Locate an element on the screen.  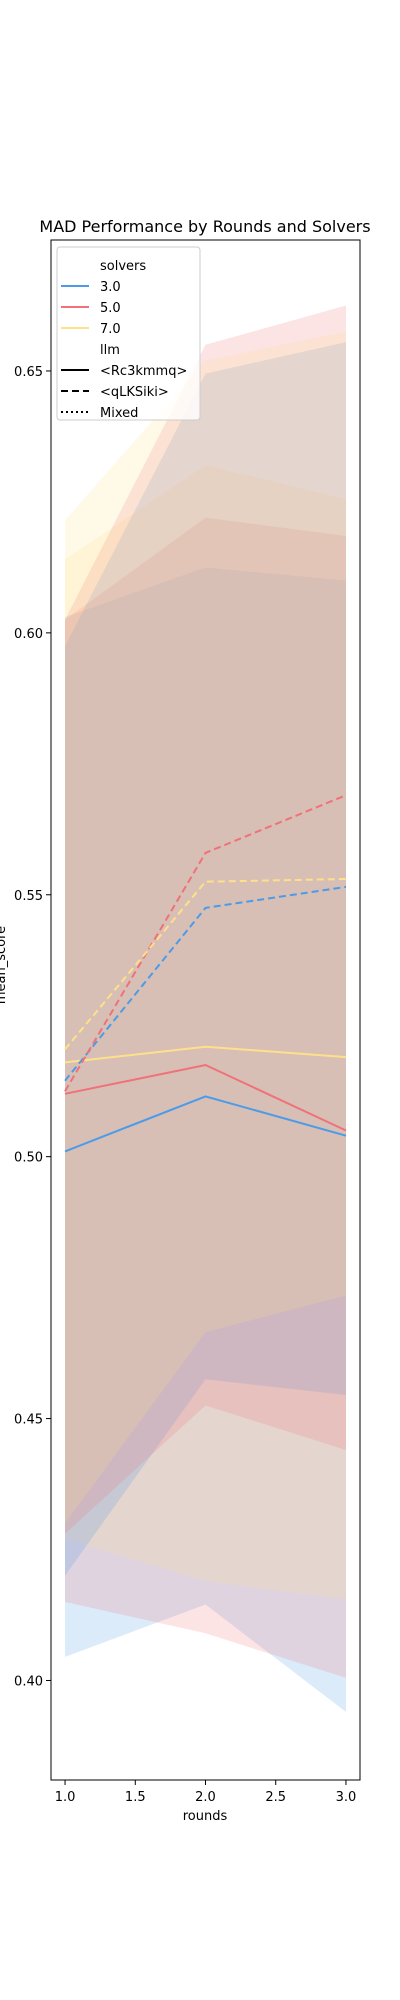
y-tick-label-2: 0.50 is located at coordinates (28, 1158).